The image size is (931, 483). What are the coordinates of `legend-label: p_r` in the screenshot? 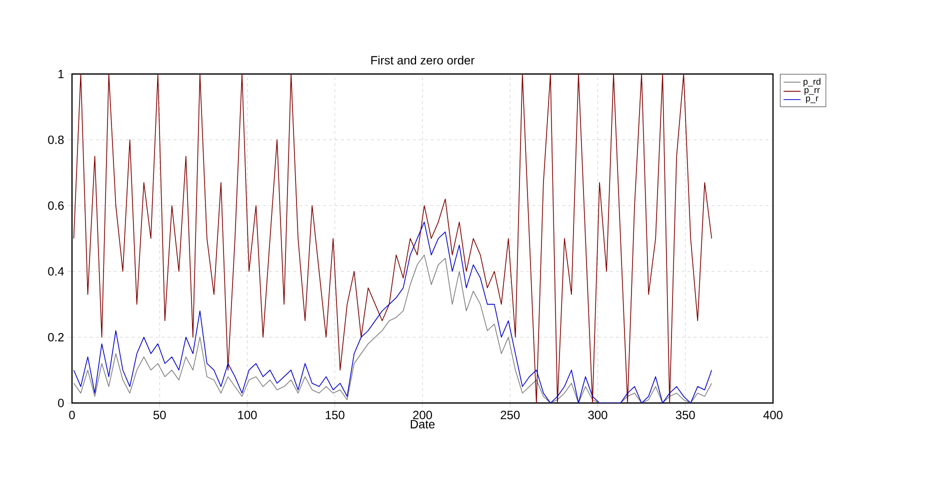 It's located at (812, 100).